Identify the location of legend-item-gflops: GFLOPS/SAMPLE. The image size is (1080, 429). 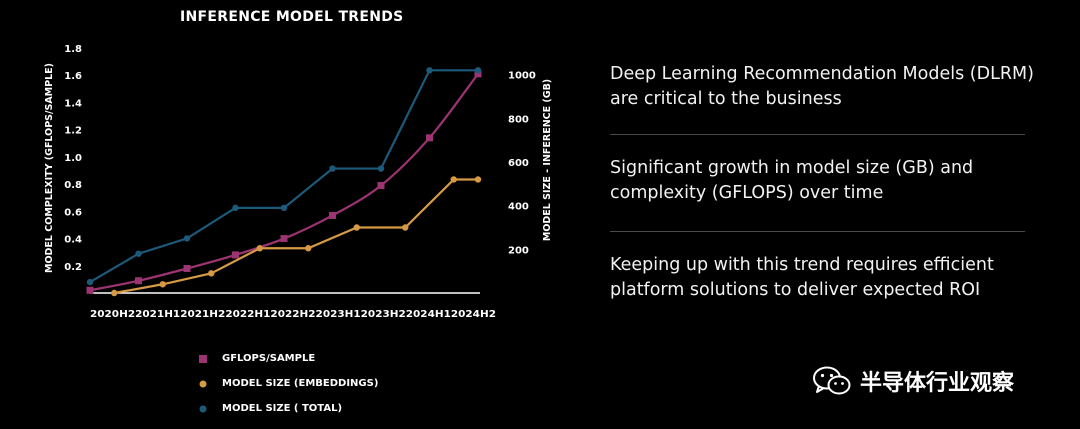
(288, 358).